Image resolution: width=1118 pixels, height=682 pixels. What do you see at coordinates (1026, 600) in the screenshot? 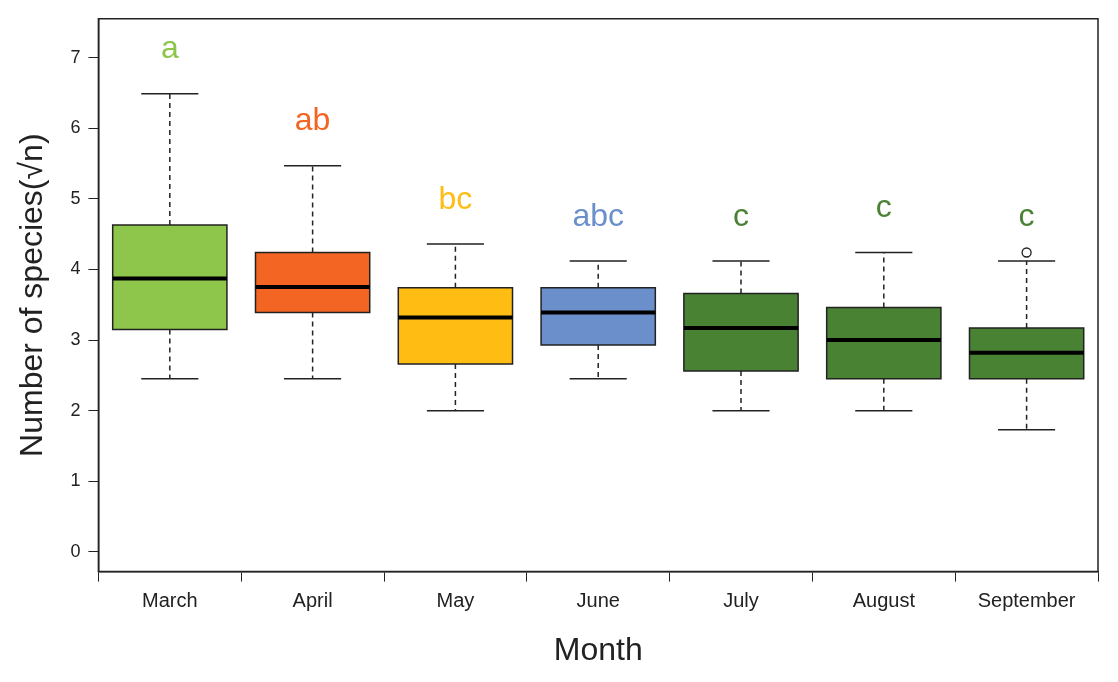
I see `x-tick-label: September` at bounding box center [1026, 600].